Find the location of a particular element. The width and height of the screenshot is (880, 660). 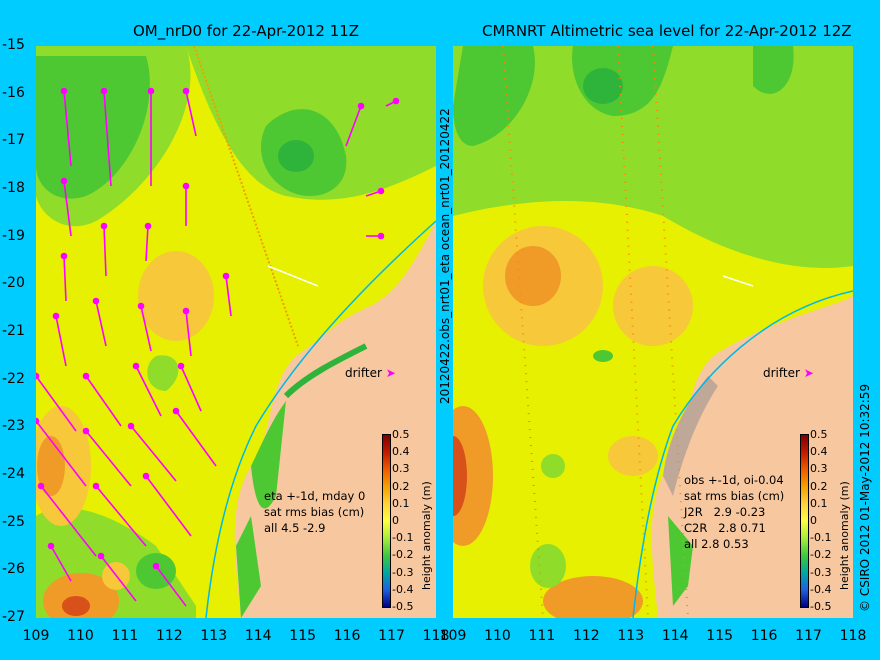

right-stats-line: J2R 2.9 -0.23 is located at coordinates (725, 512).